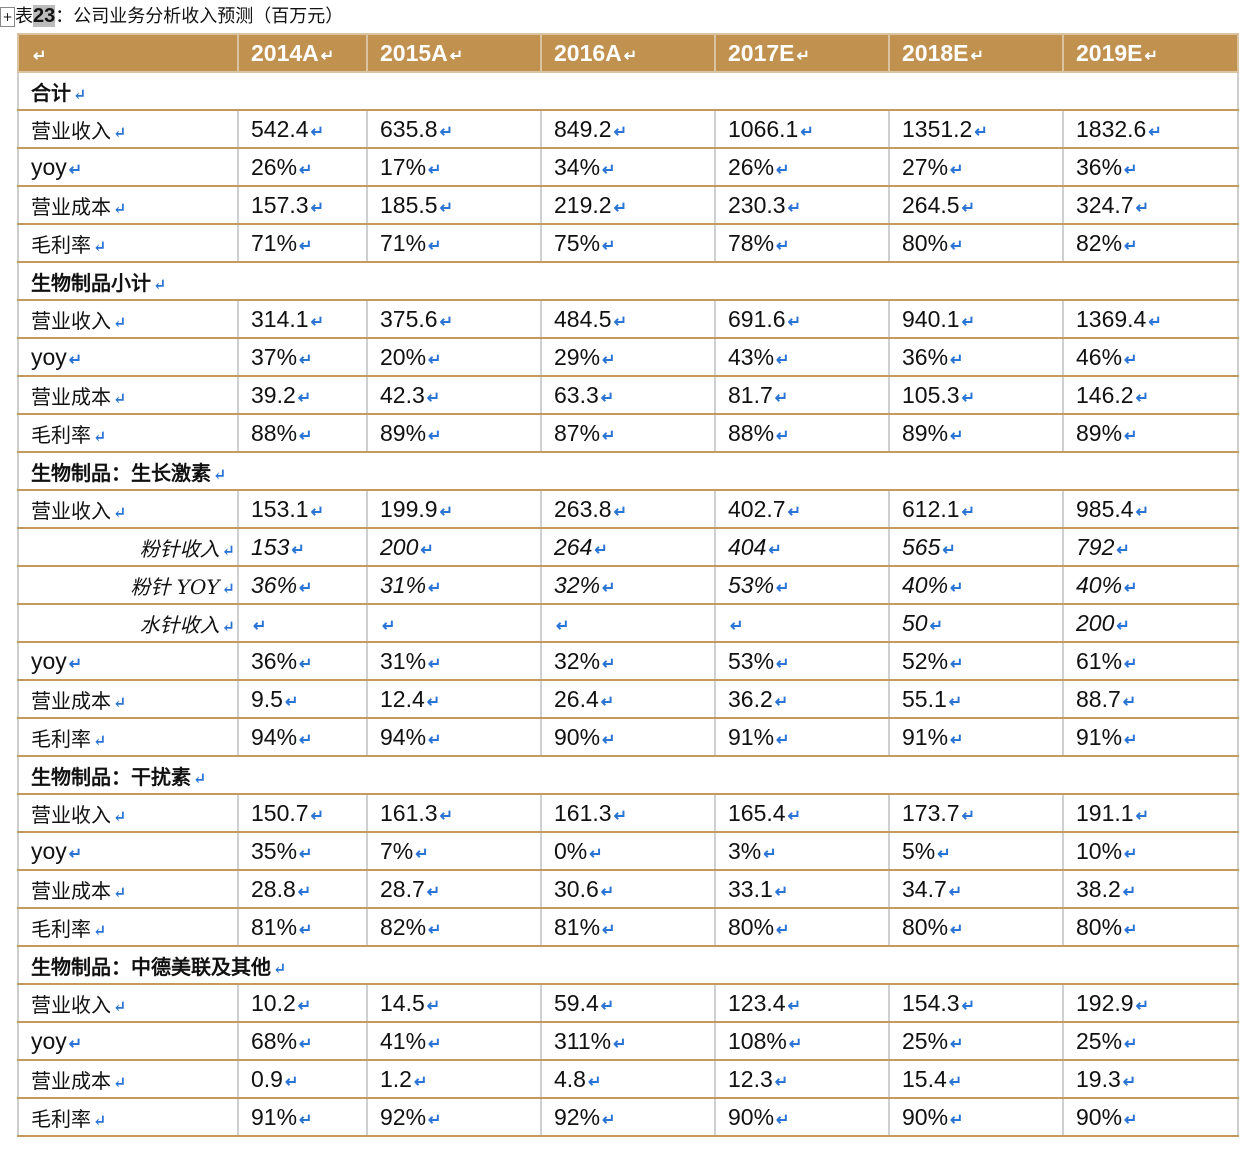 The image size is (1246, 1164). I want to click on value-cell: 404 ↵, so click(802, 547).